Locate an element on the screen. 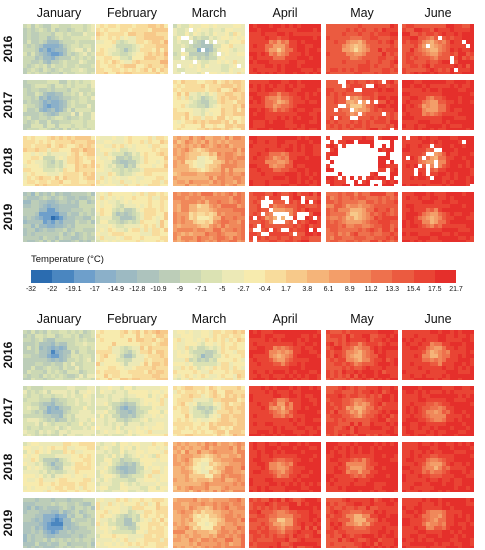  legend-tick-label: -19.1 is located at coordinates (73, 289).